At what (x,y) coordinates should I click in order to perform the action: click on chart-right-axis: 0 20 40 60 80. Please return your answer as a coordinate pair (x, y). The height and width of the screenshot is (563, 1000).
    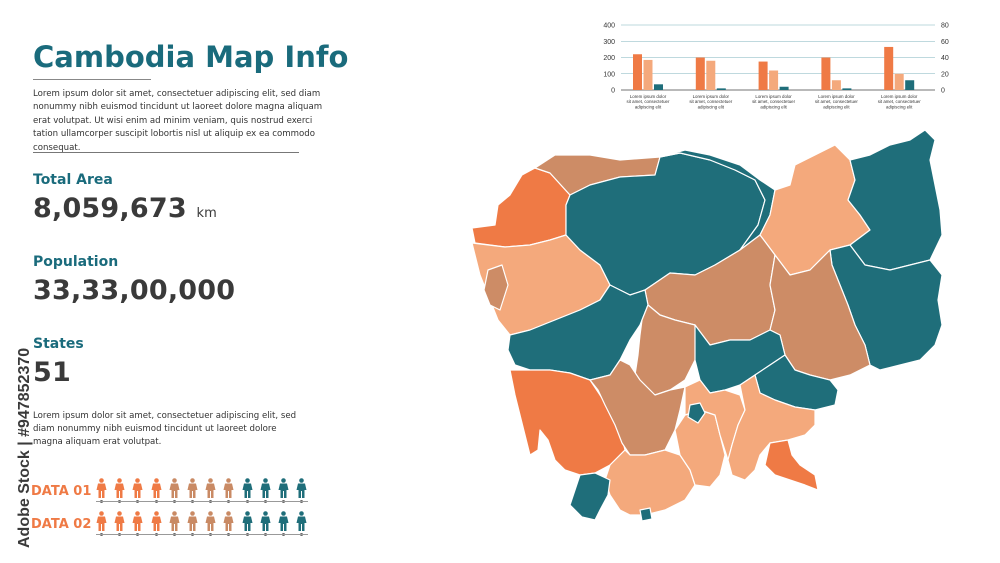
    Looking at the image, I should click on (945, 59).